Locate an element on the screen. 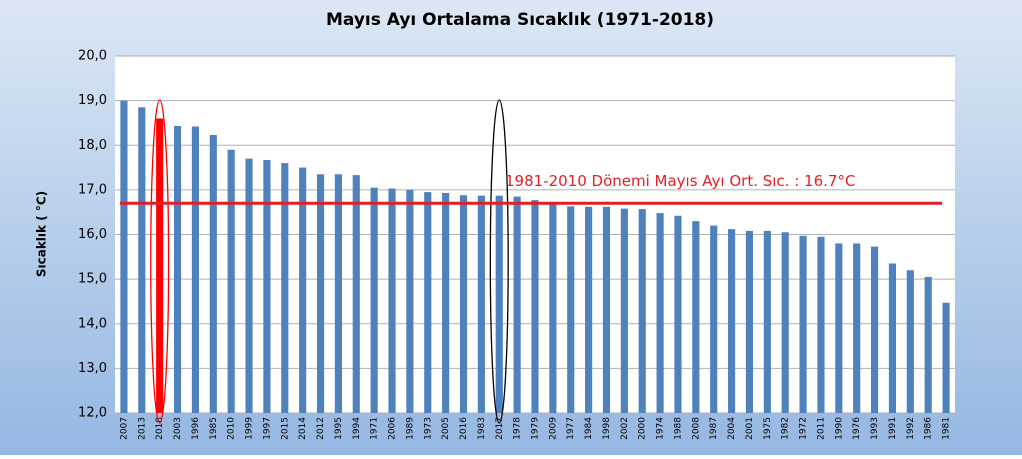 The height and width of the screenshot is (459, 1022). x-tick-label: 2000 is located at coordinates (643, 428).